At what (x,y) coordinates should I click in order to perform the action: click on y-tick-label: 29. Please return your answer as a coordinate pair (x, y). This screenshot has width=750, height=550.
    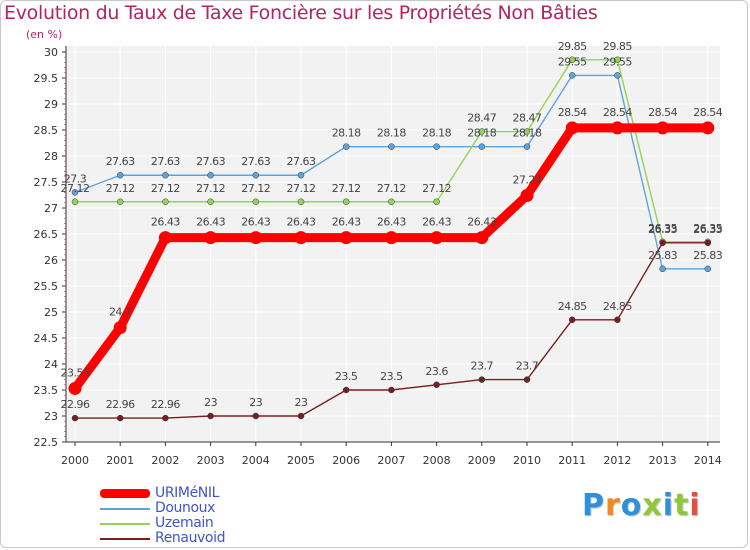
    Looking at the image, I should click on (51, 104).